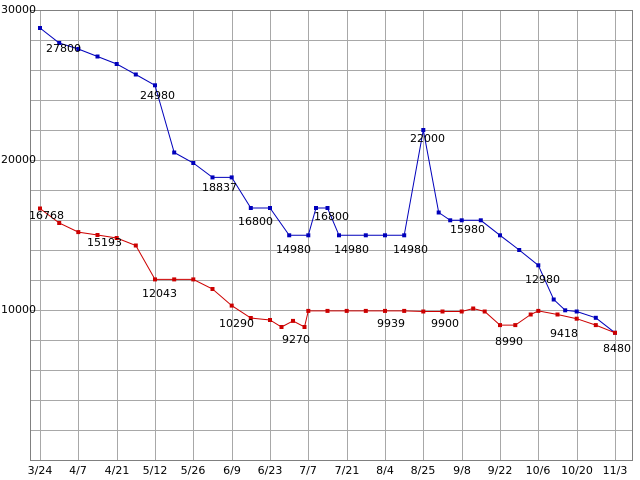  Describe the element at coordinates (615, 470) in the screenshot. I see `x-tick-label: 11/3` at that location.